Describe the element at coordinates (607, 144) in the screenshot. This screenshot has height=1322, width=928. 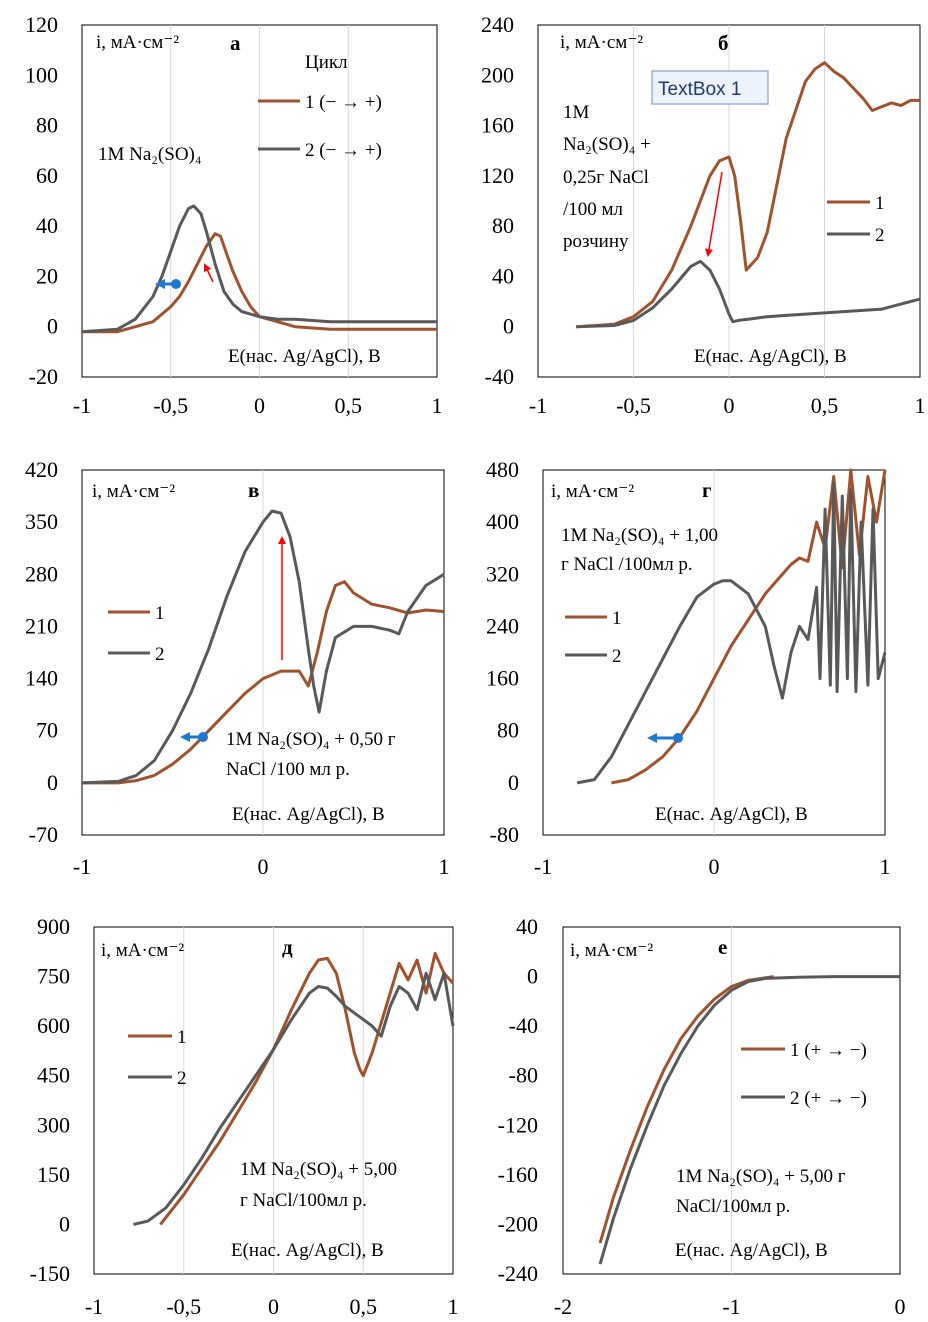
I see `annotation-line-2: Na₂(SO)₄ +` at that location.